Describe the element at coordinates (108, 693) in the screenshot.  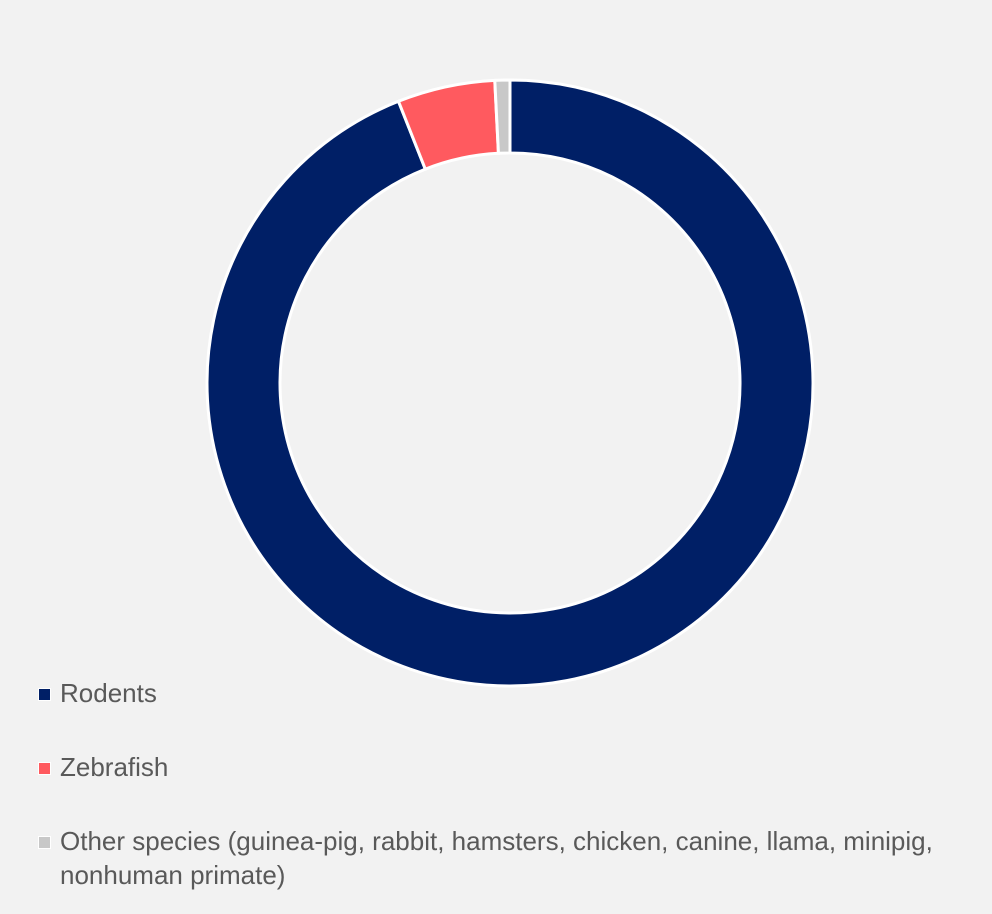
I see `legend-label: Rodents` at that location.